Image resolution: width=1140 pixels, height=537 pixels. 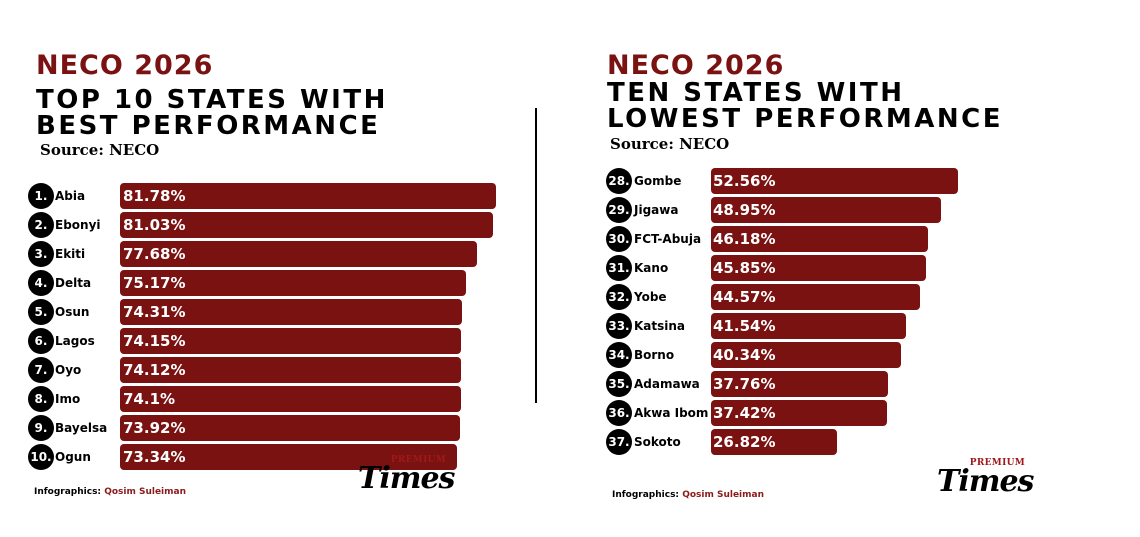 I want to click on bar-row: 9. Bayelsa 73.92%, so click(x=265, y=428).